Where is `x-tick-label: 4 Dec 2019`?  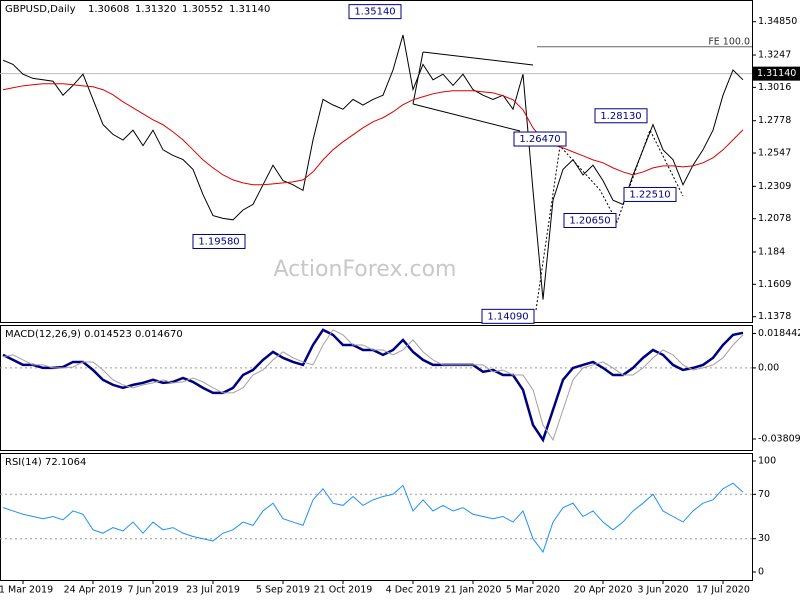
x-tick-label: 4 Dec 2019 is located at coordinates (413, 590).